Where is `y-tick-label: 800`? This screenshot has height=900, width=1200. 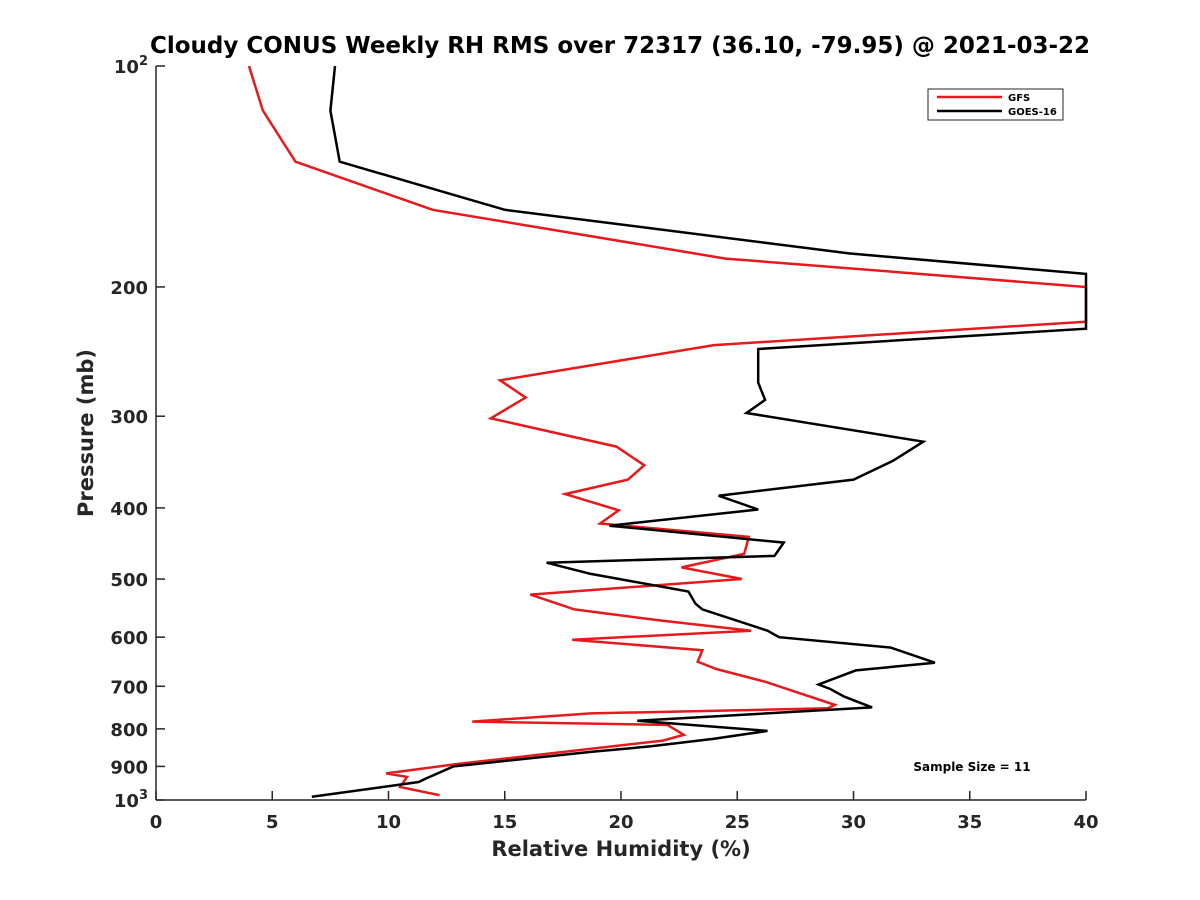
y-tick-label: 800 is located at coordinates (129, 730).